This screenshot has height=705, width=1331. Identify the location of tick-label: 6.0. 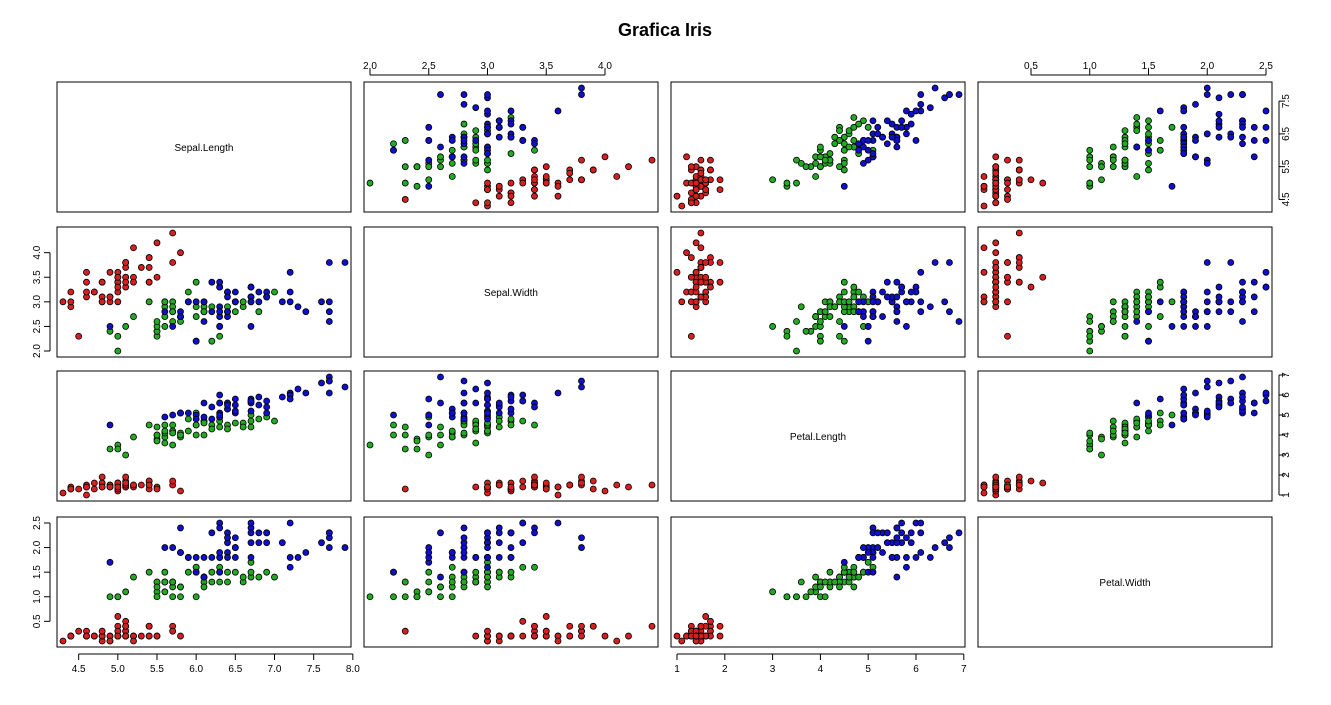
(196, 669).